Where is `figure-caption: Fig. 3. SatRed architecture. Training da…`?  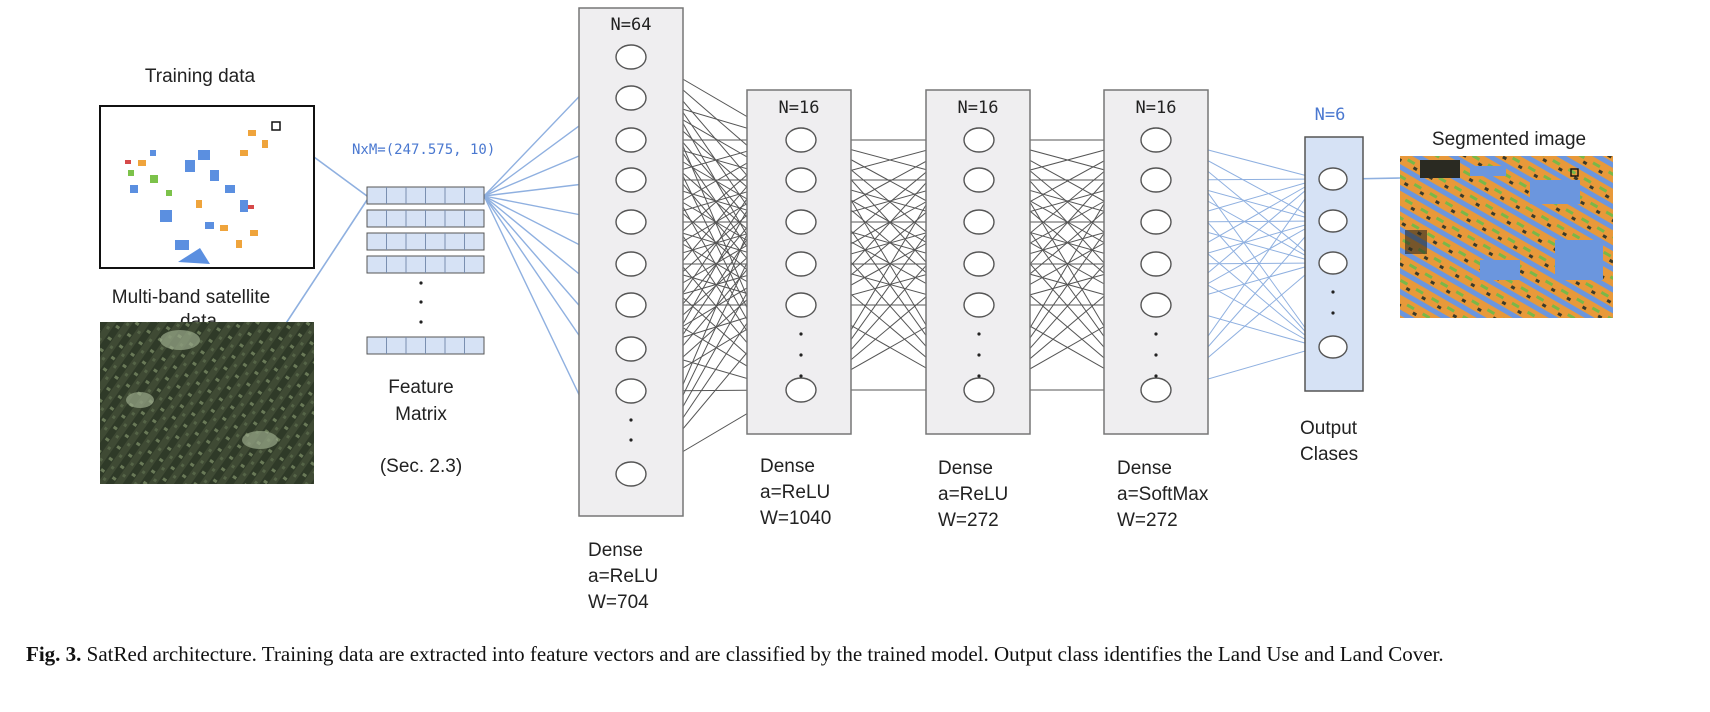 figure-caption: Fig. 3. SatRed architecture. Training da… is located at coordinates (856, 654).